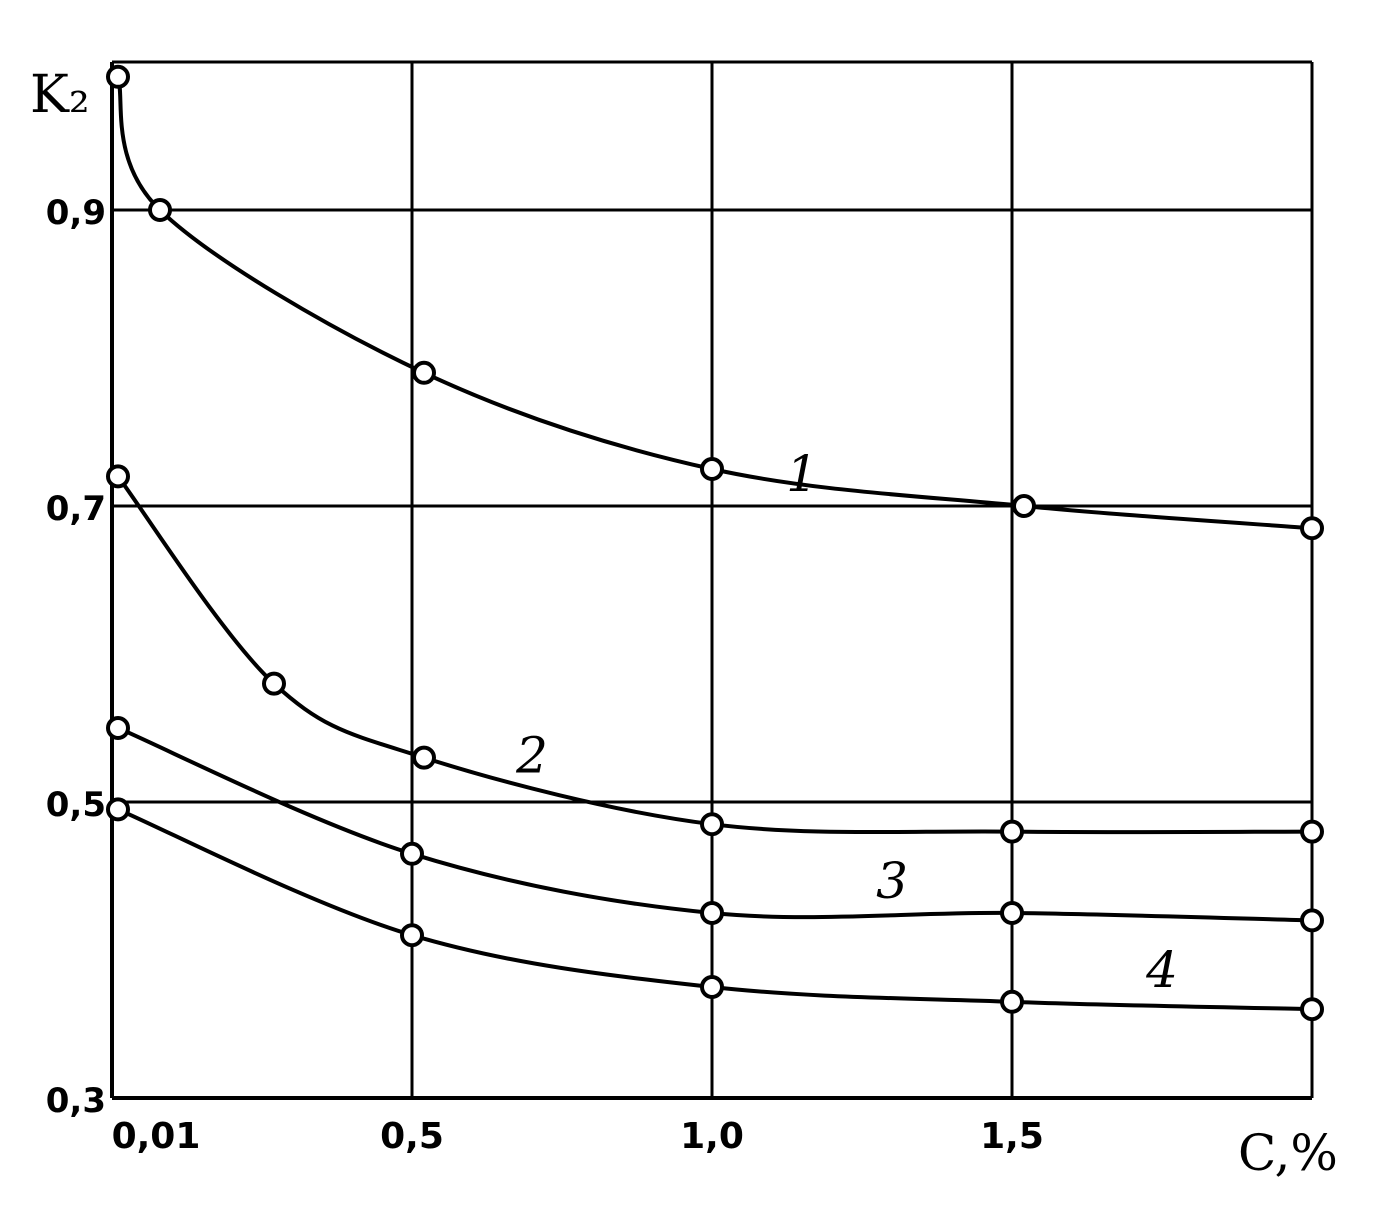 This screenshot has width=1377, height=1213. I want to click on x-axis-label: C,%, so click(1288, 1153).